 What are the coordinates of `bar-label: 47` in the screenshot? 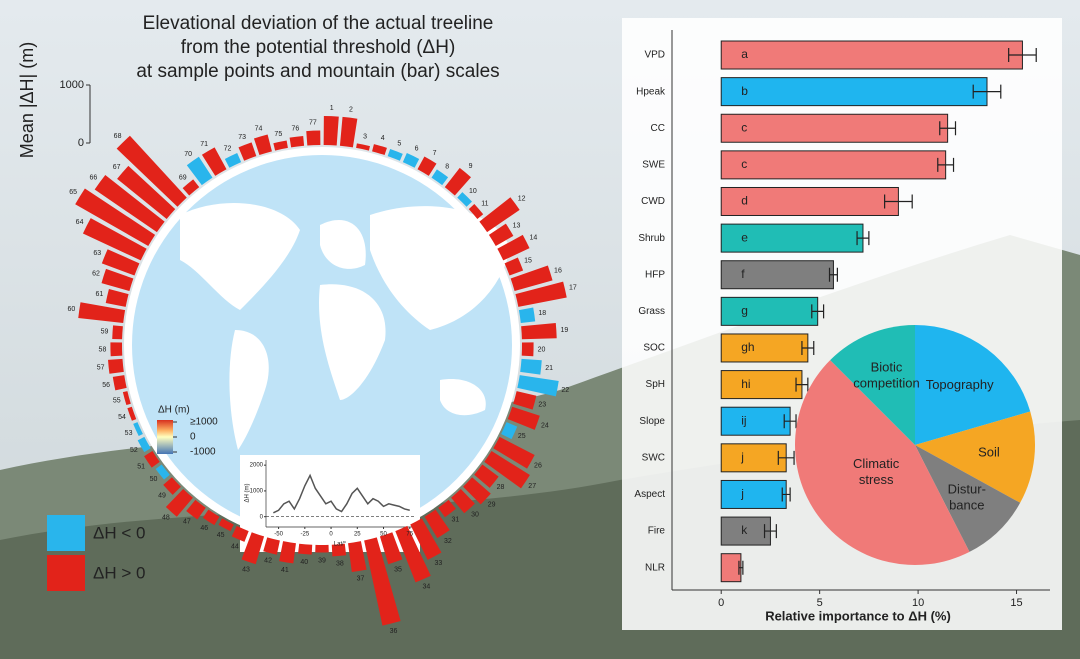 It's located at (187, 522).